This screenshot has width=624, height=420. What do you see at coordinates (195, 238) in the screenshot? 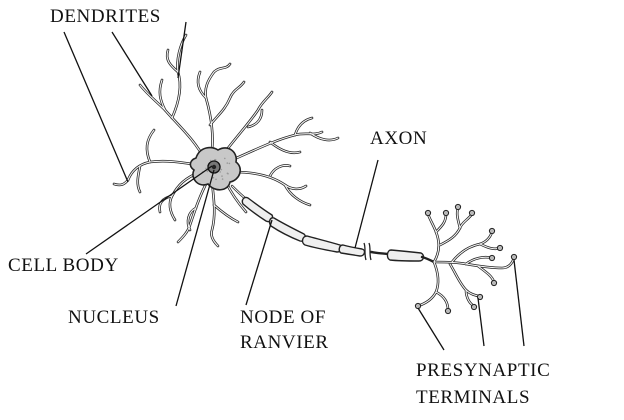
I see `leader-nucleus` at bounding box center [195, 238].